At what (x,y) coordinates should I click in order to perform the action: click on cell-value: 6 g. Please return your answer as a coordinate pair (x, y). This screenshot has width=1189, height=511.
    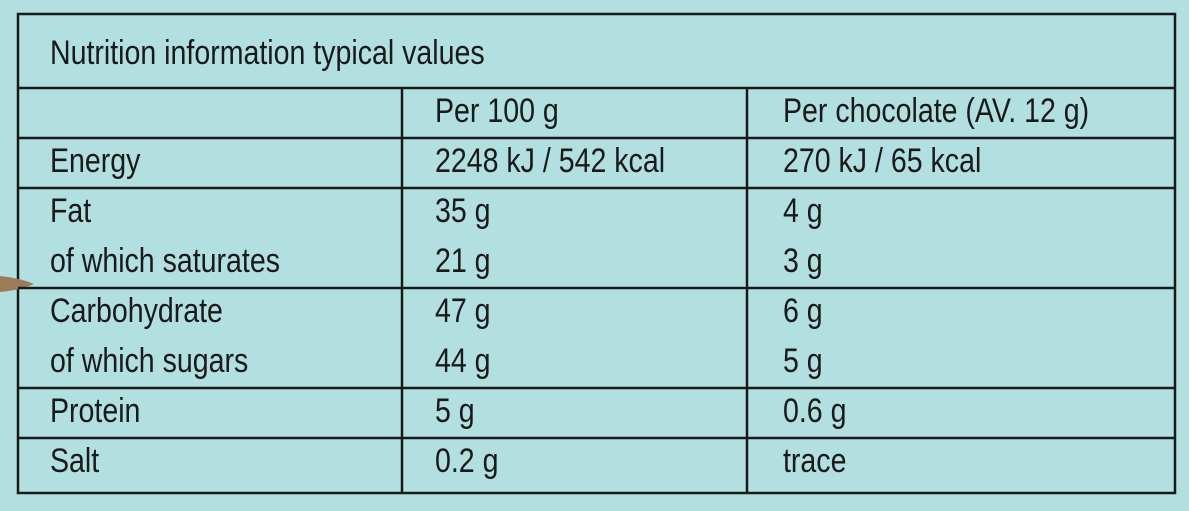
    Looking at the image, I should click on (803, 311).